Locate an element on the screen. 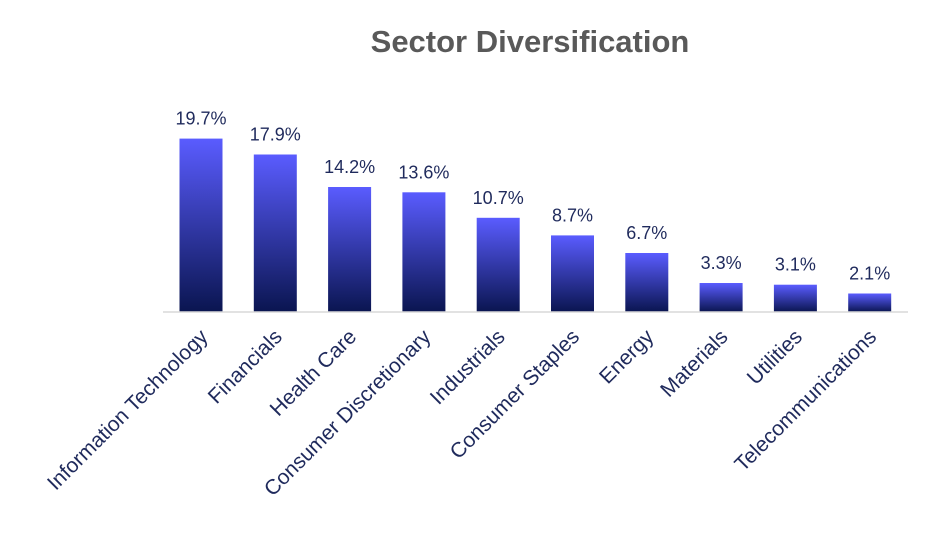  category-label-utilities: Utilities is located at coordinates (775, 357).